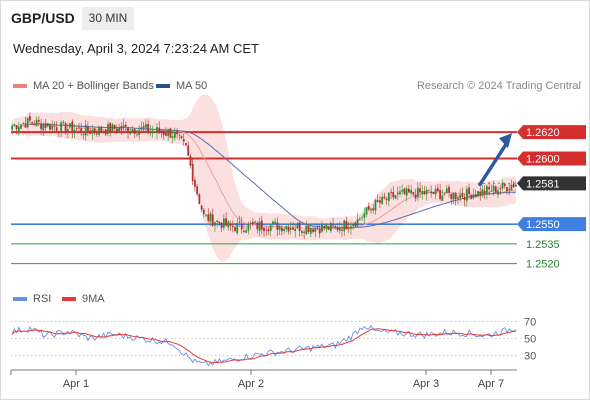  Describe the element at coordinates (494, 163) in the screenshot. I see `projection-arrow-shaft` at that location.